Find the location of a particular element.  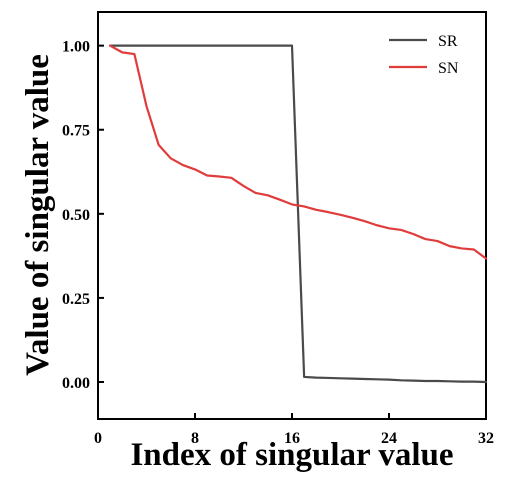

y-tick-label: 0.00 is located at coordinates (76, 383).